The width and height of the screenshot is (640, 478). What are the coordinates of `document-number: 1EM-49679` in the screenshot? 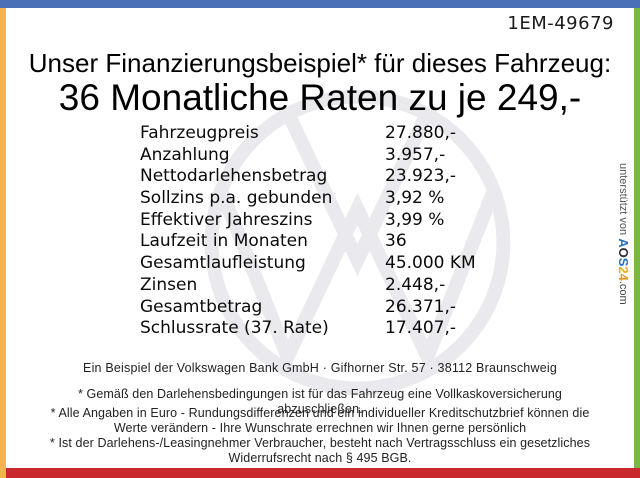 It's located at (560, 23).